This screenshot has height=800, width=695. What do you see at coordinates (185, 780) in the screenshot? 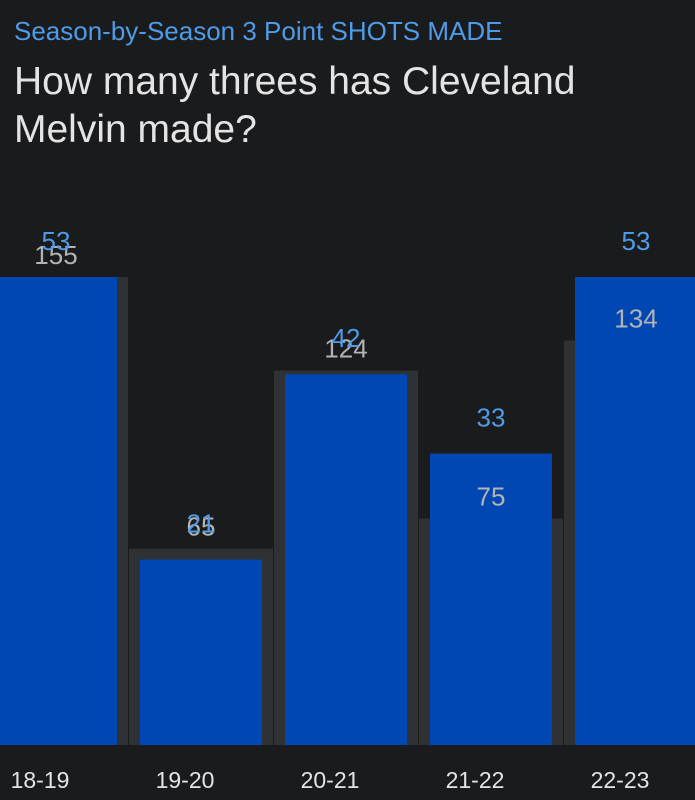
I see `x-tick-label: 19-20` at bounding box center [185, 780].